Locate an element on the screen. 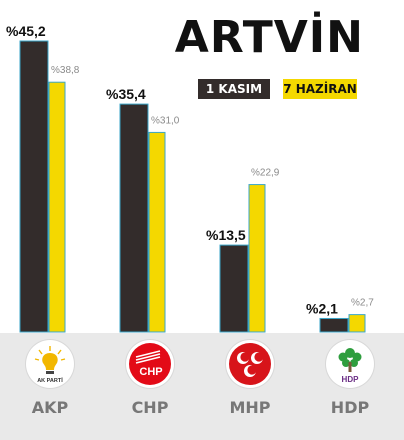 Image resolution: width=404 pixels, height=440 pixels. chp-logo-text: CHP is located at coordinates (150, 372).